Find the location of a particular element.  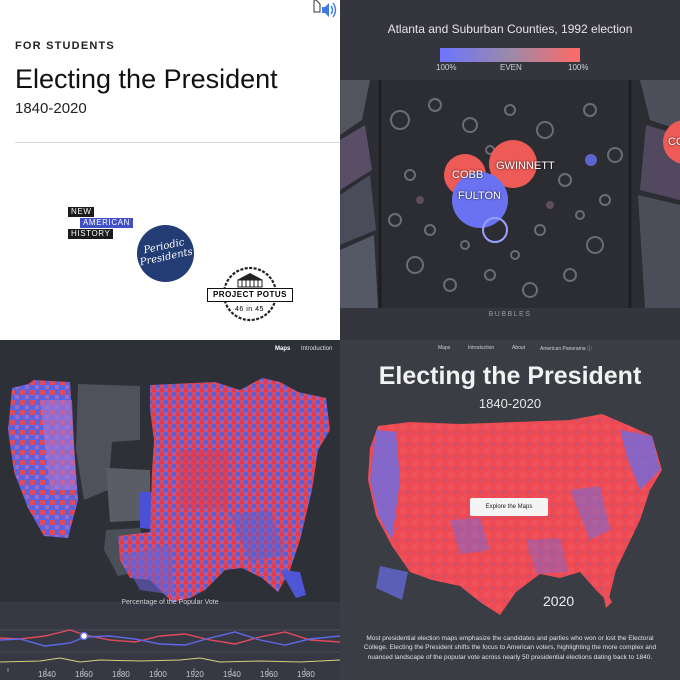

logo-word: AMERICAN is located at coordinates (107, 223).